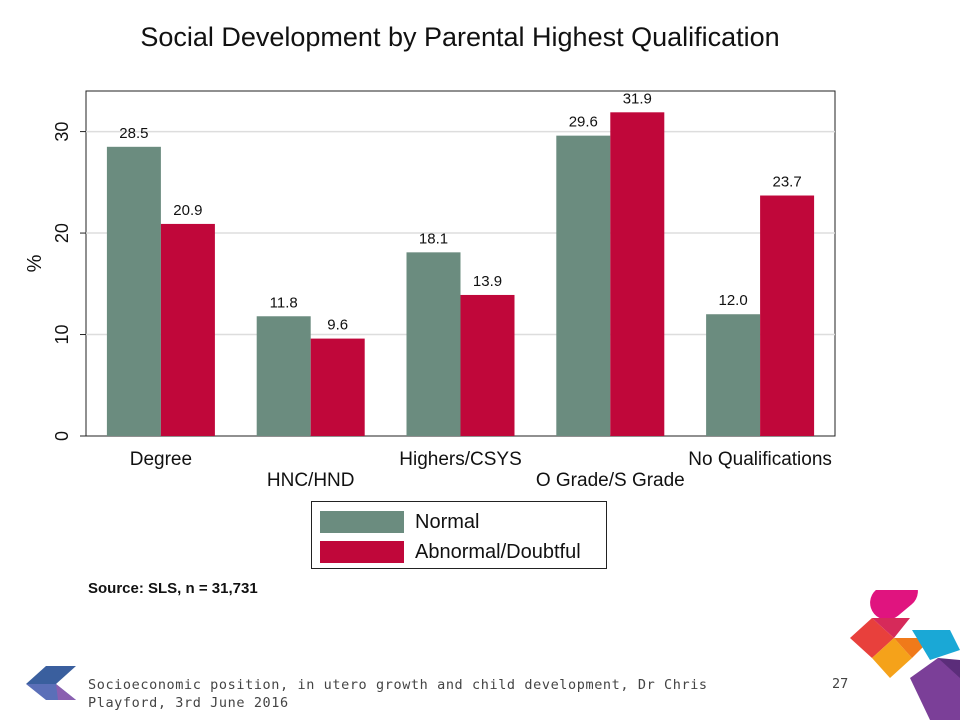 This screenshot has width=960, height=720. I want to click on legend-swatch-abnormal, so click(362, 552).